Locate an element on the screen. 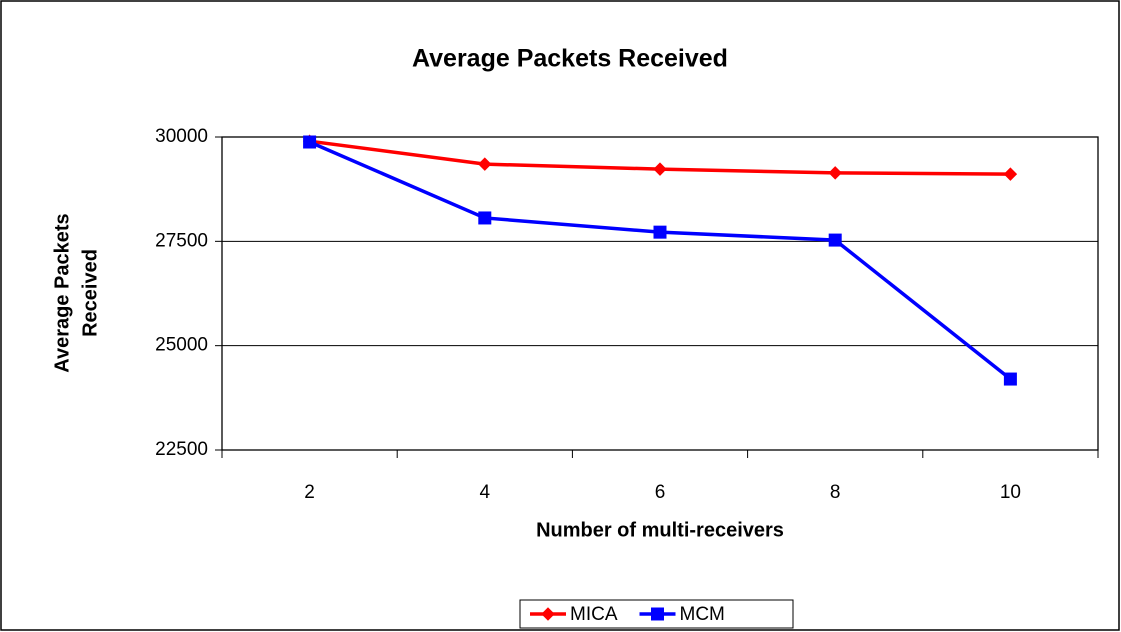  y-tick-label: 25000 is located at coordinates (181, 345).